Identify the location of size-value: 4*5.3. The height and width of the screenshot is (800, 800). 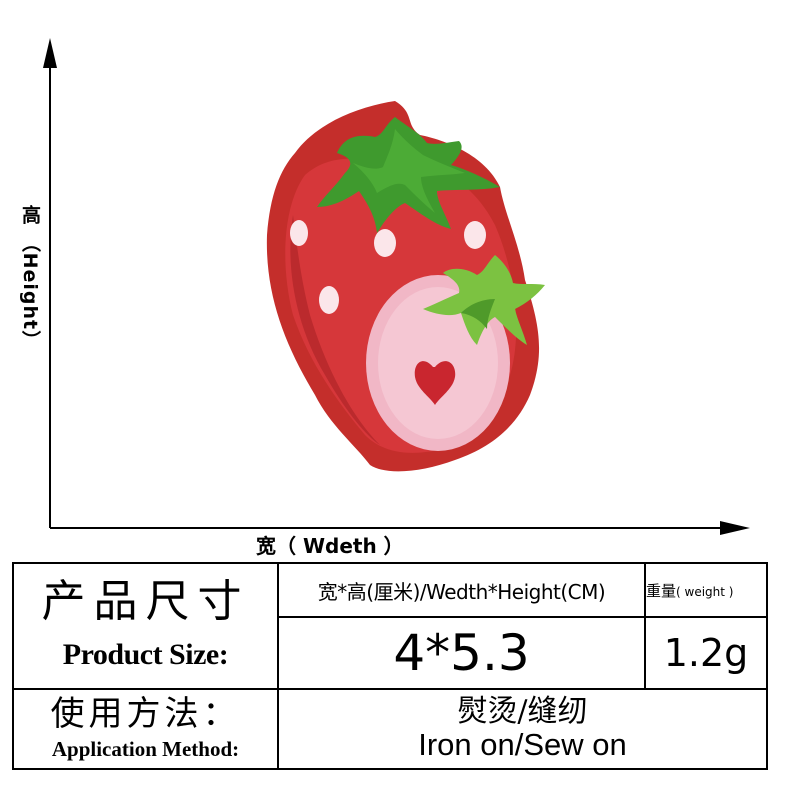
(461, 653).